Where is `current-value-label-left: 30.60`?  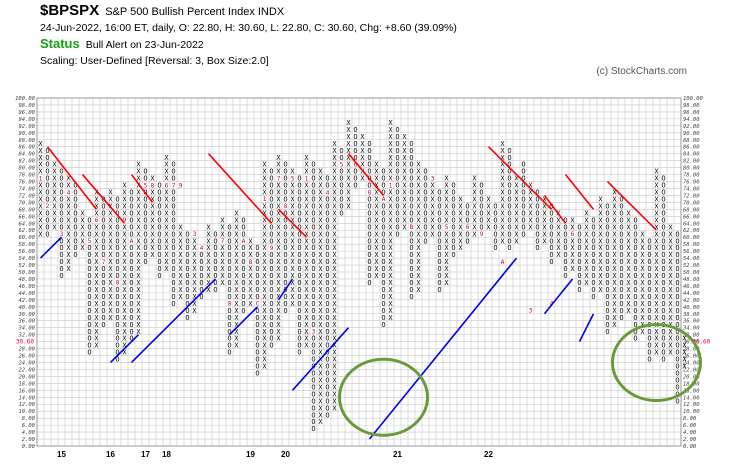 current-value-label-left: 30.60 is located at coordinates (25, 342).